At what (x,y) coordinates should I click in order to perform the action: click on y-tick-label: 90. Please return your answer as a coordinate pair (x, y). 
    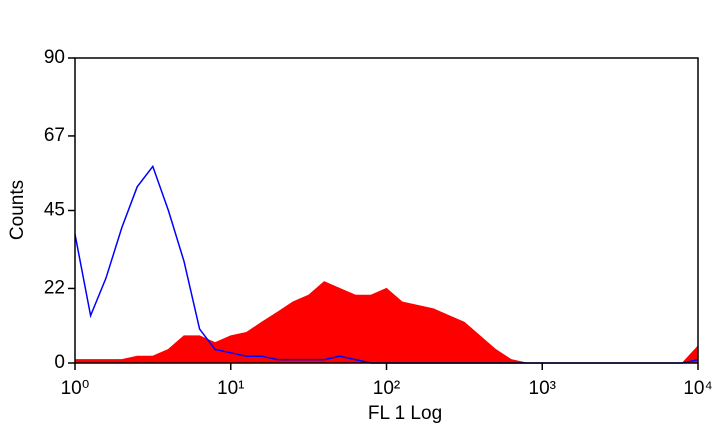
    Looking at the image, I should click on (54, 57).